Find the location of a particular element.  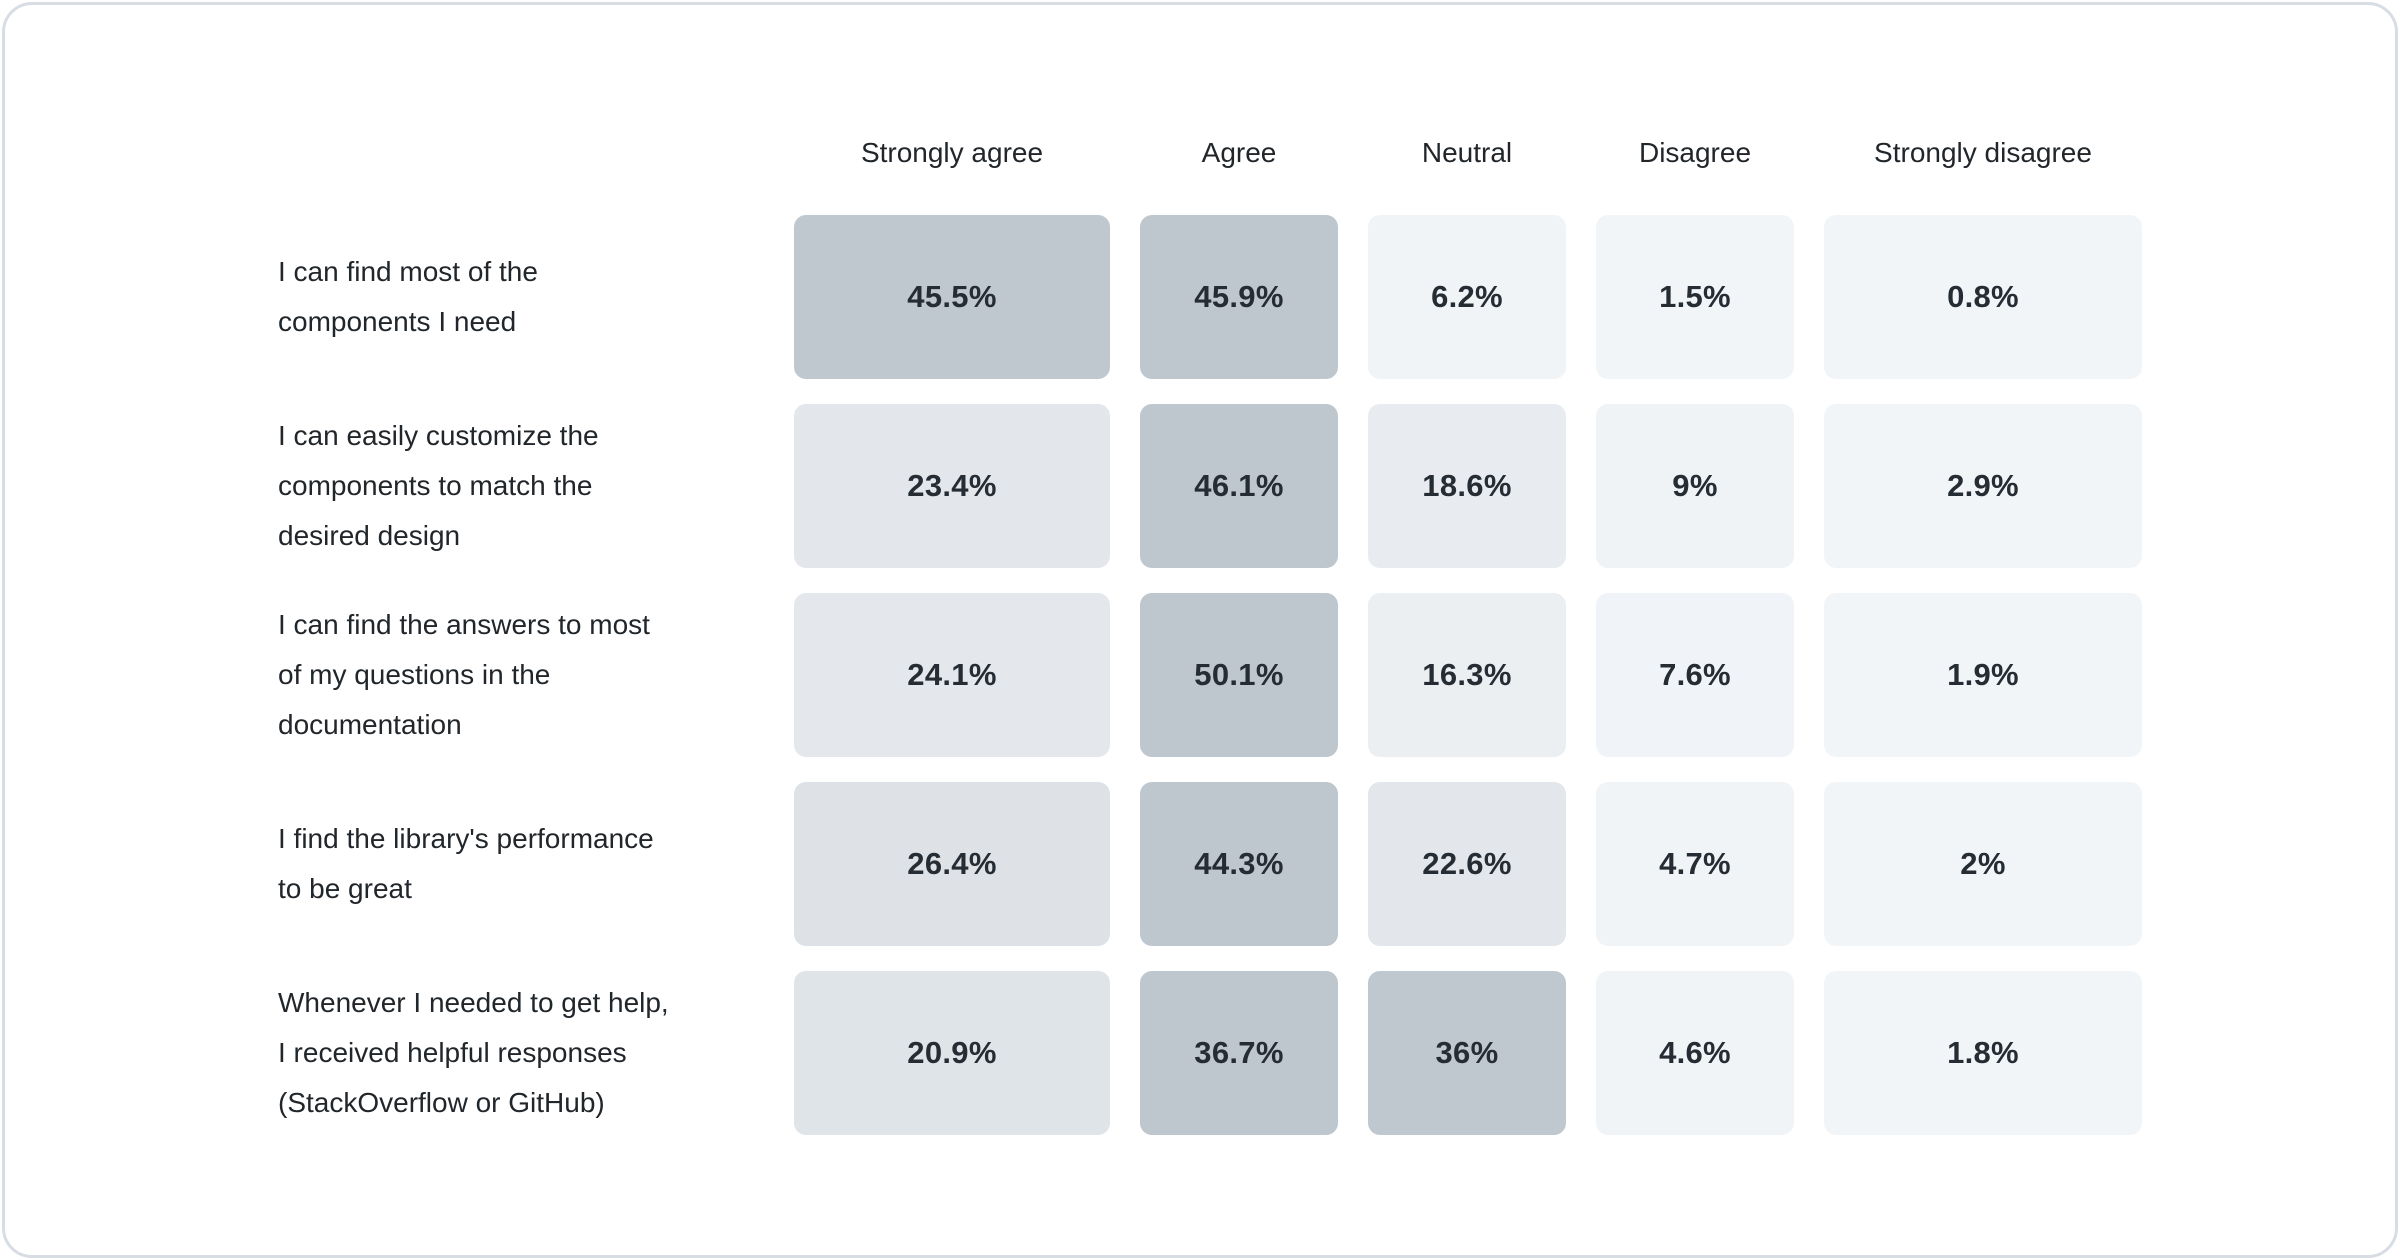

column-header-3: Neutral is located at coordinates (1467, 152).